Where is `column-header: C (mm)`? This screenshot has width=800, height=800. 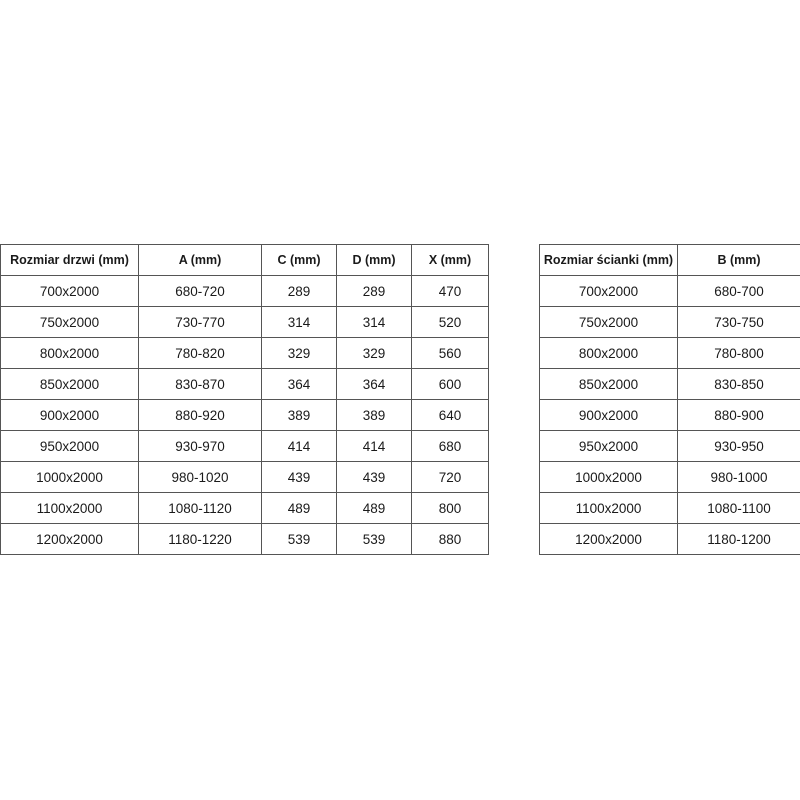
column-header: C (mm) is located at coordinates (299, 260).